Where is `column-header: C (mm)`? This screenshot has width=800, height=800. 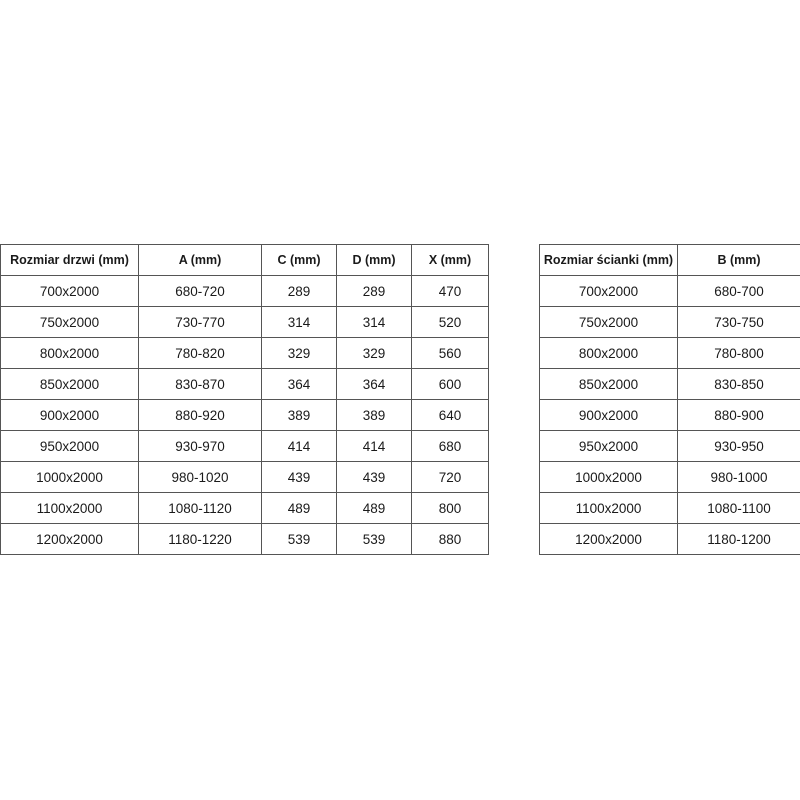
column-header: C (mm) is located at coordinates (299, 260).